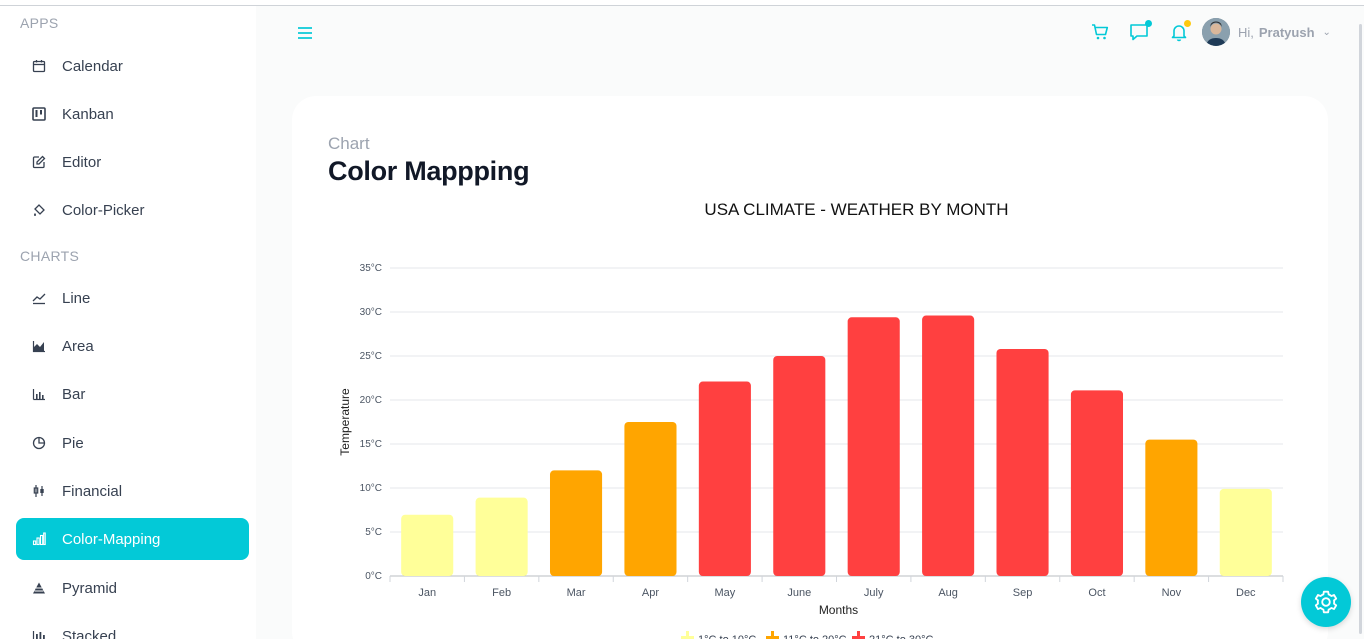  I want to click on stacked-chart-icon, so click(39, 634).